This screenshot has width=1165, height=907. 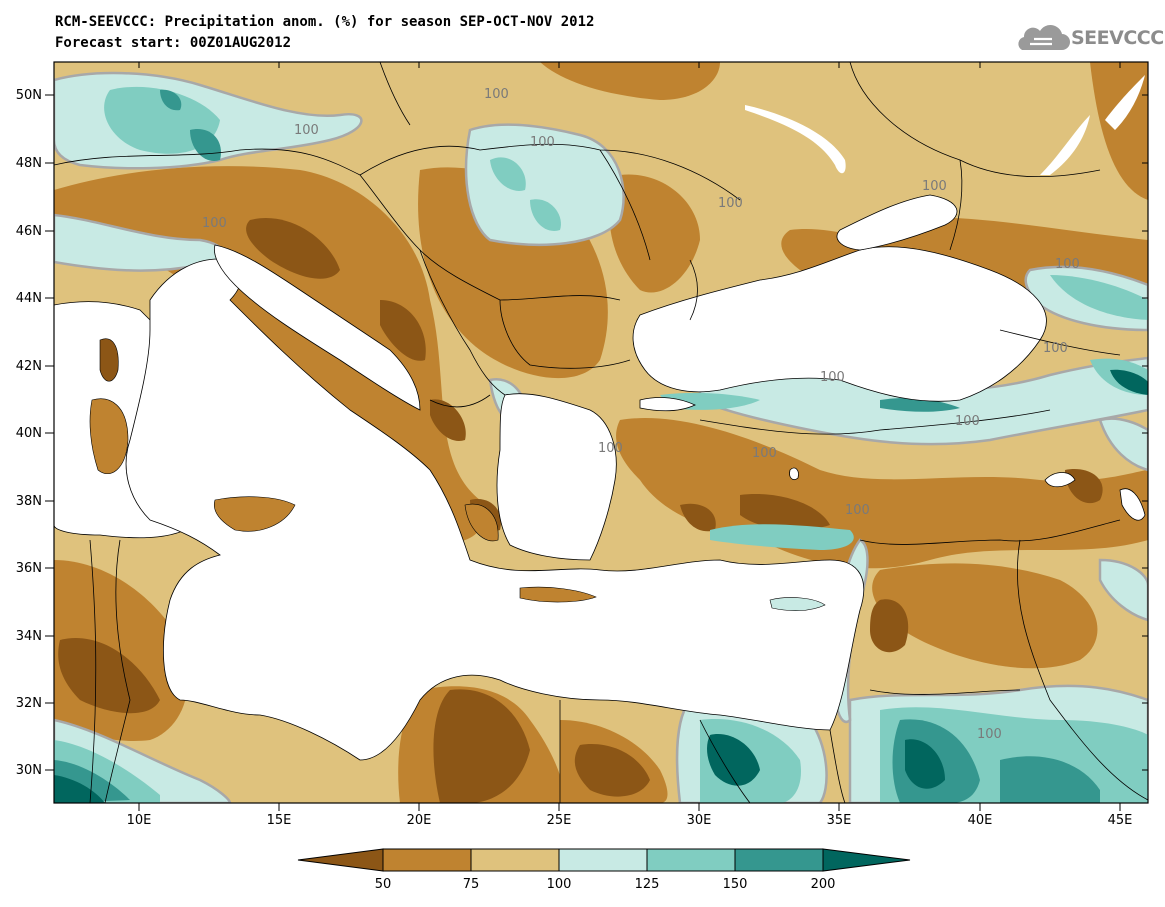 I want to click on lon-label: 10E, so click(x=139, y=820).